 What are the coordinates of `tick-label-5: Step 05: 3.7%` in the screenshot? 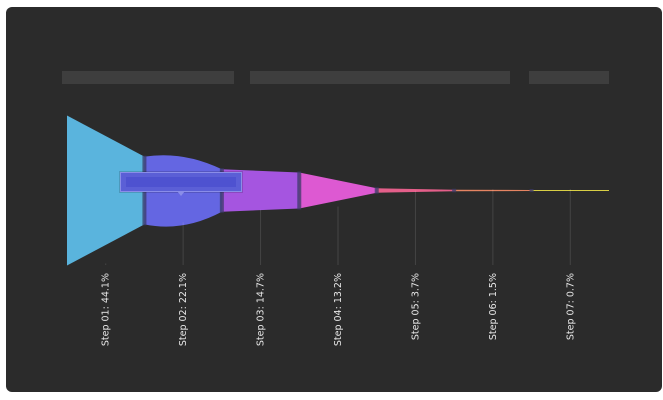 It's located at (415, 306).